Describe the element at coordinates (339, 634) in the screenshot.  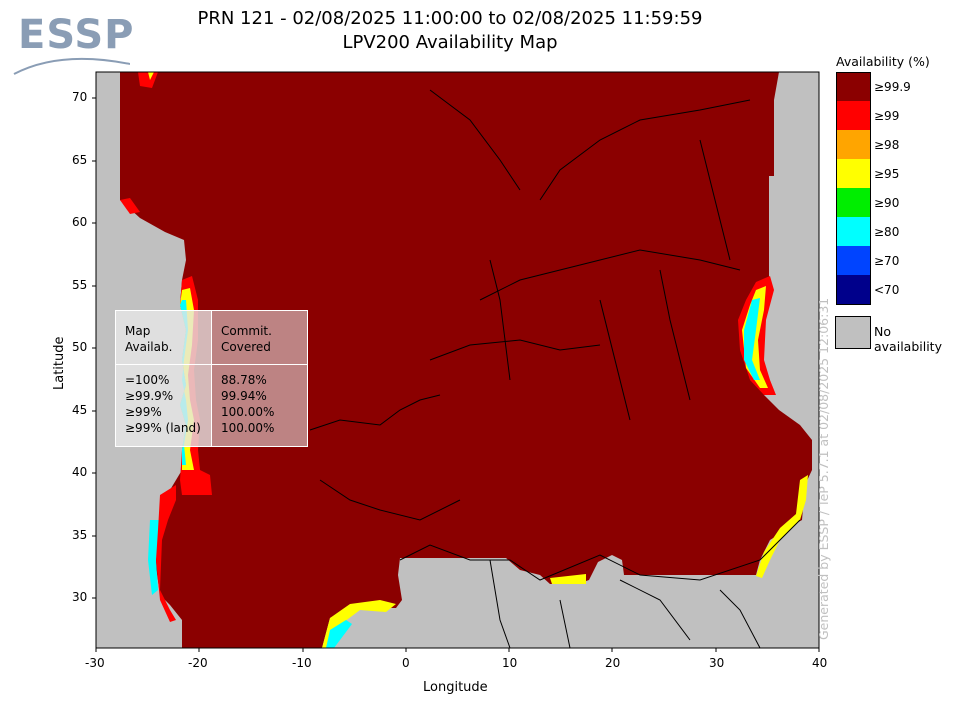
I see `south-edge-cyan` at that location.